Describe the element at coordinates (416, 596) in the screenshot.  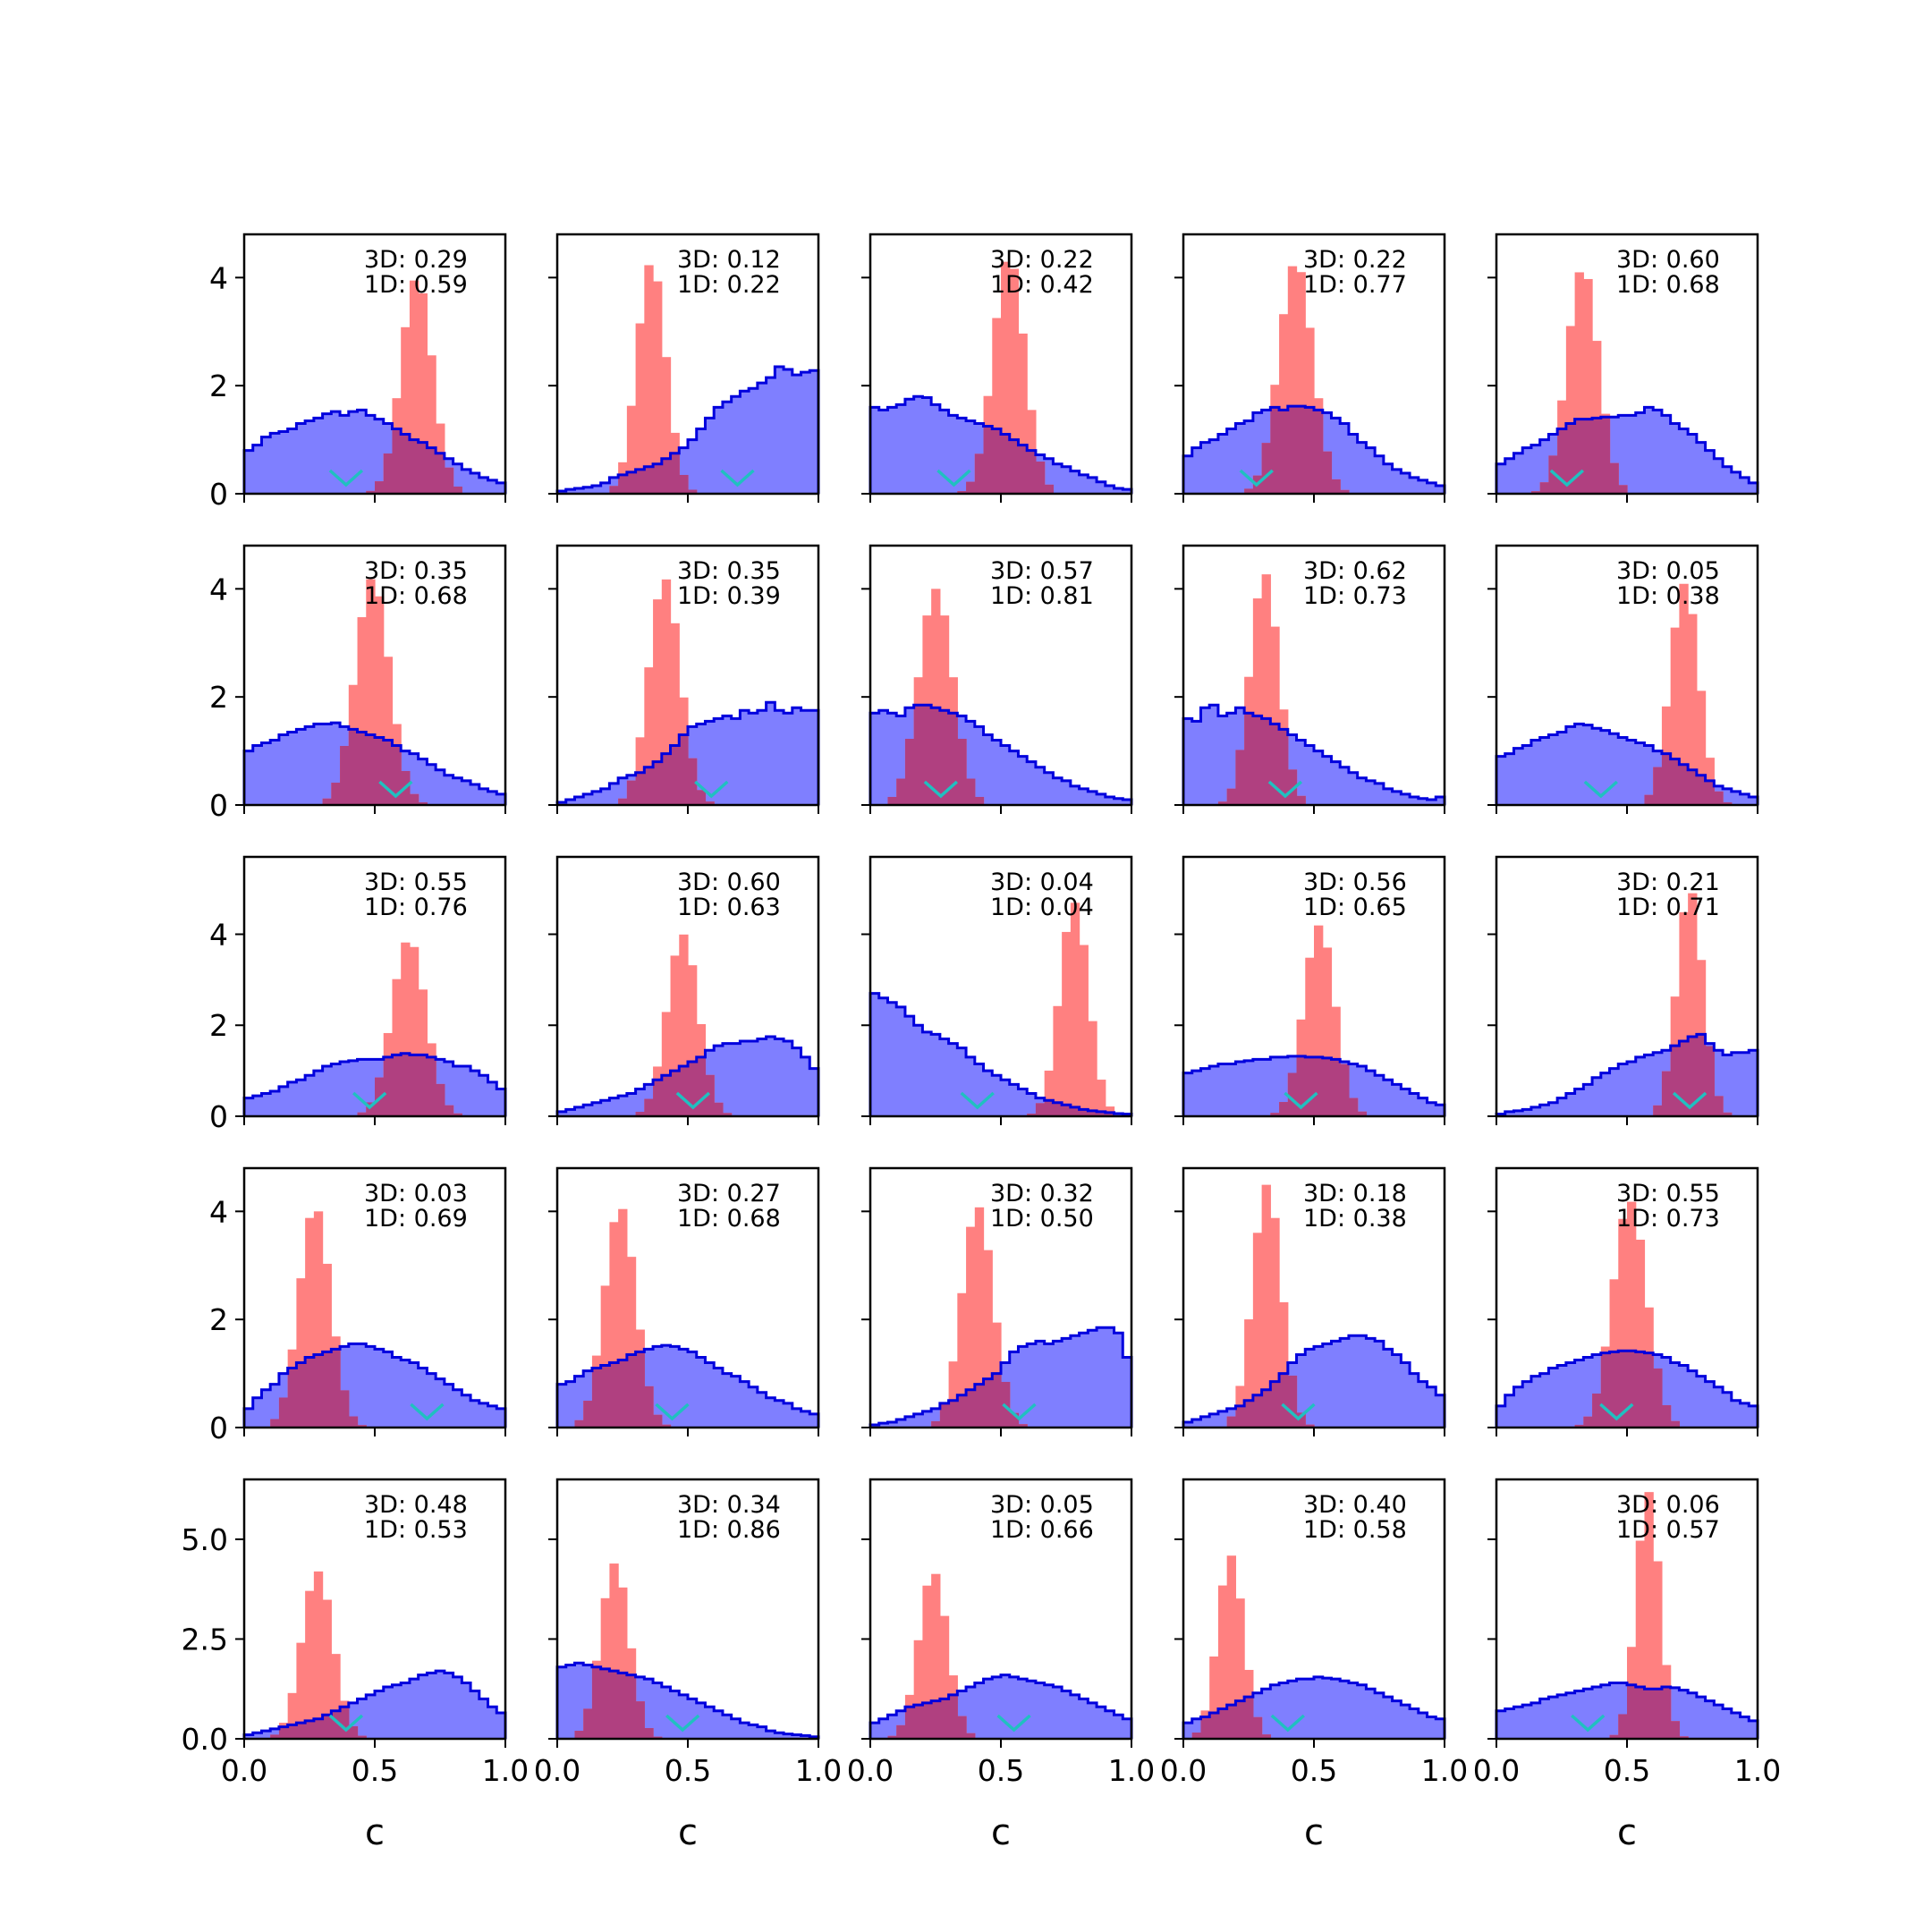
I see `annotation-1d: 1D: 0.68` at that location.